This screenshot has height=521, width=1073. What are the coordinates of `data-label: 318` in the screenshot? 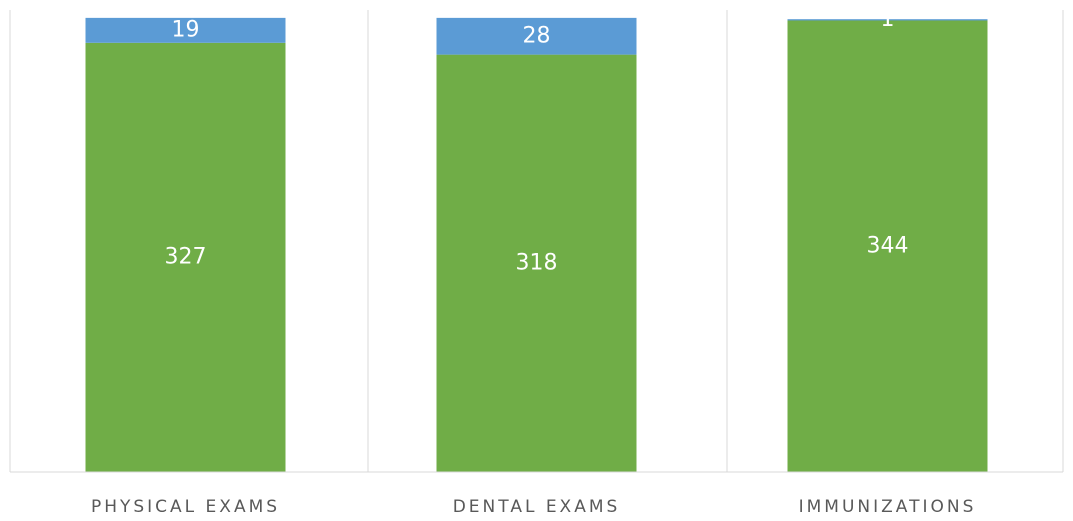 It's located at (537, 262).